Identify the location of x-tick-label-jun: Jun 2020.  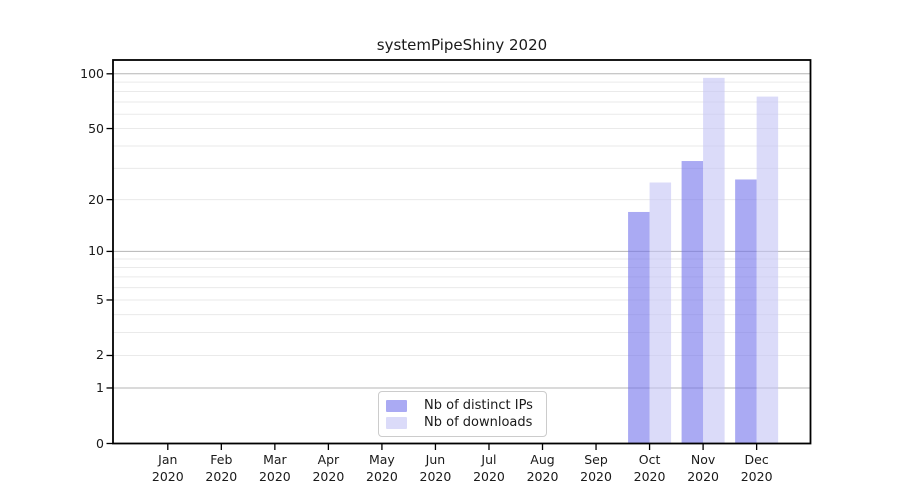
(435, 468).